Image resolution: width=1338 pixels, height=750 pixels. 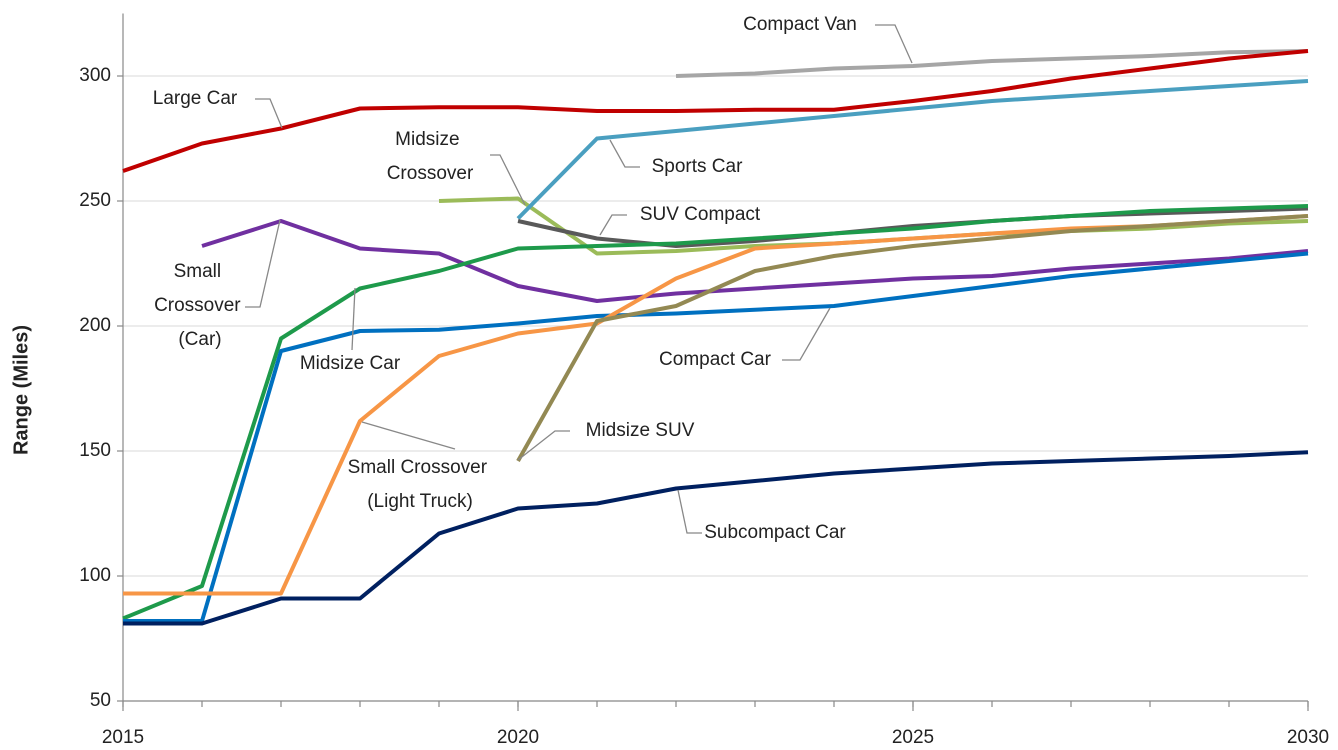 What do you see at coordinates (518, 737) in the screenshot?
I see `x-tick-label: 2020` at bounding box center [518, 737].